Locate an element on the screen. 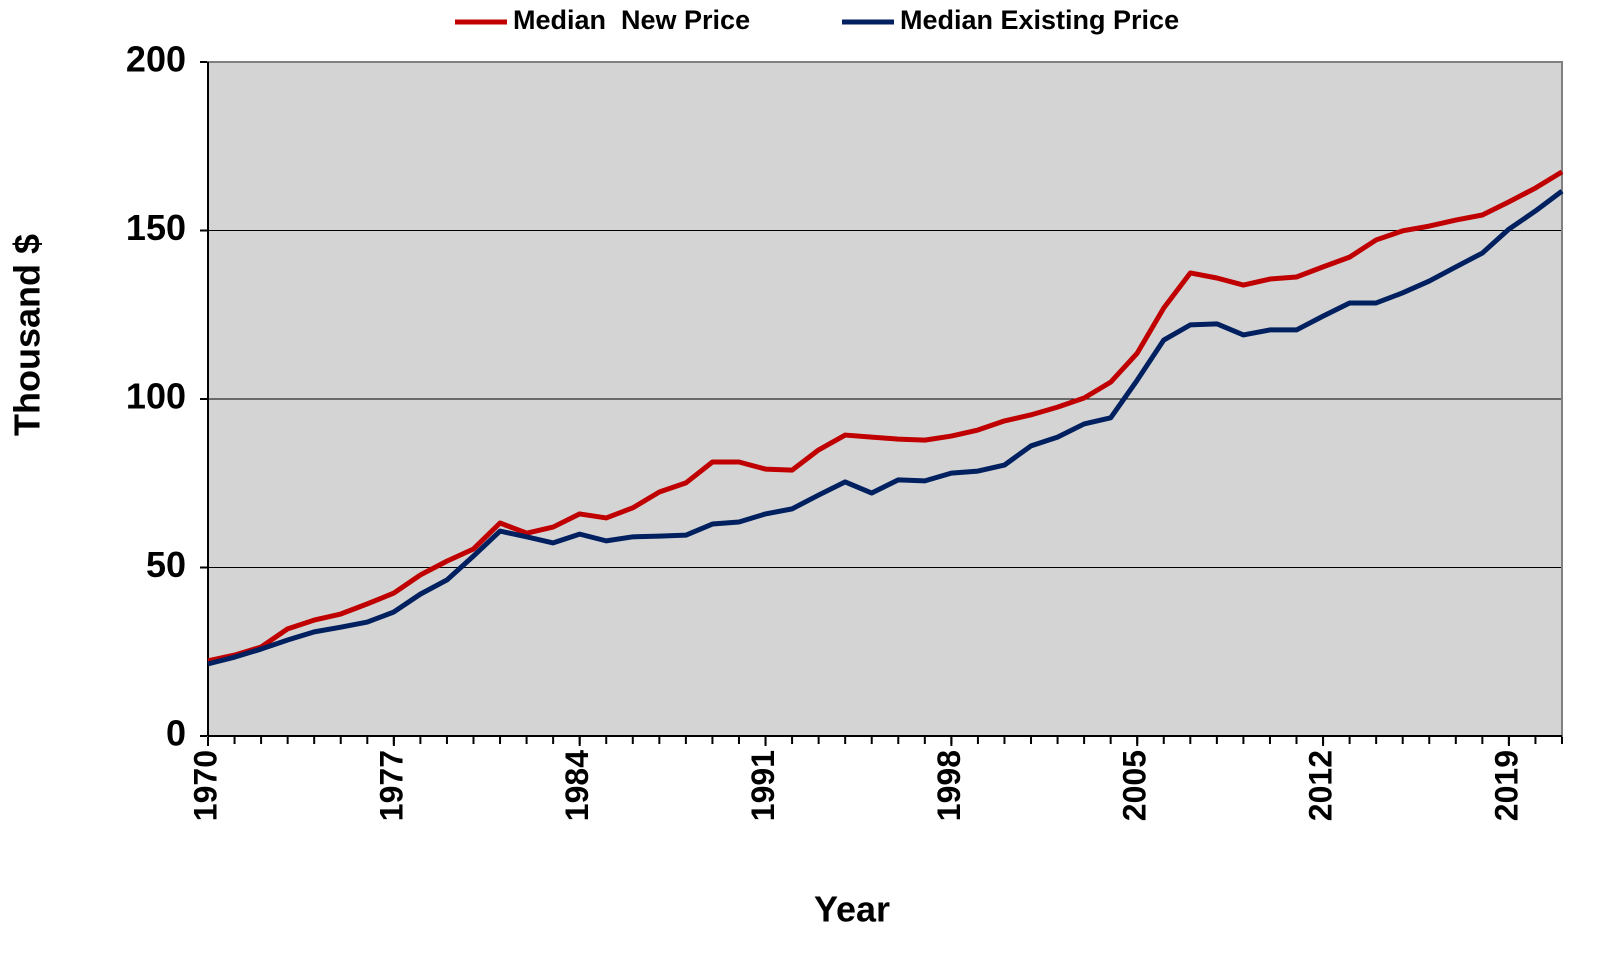  x-tick-label: 1984 is located at coordinates (577, 785).